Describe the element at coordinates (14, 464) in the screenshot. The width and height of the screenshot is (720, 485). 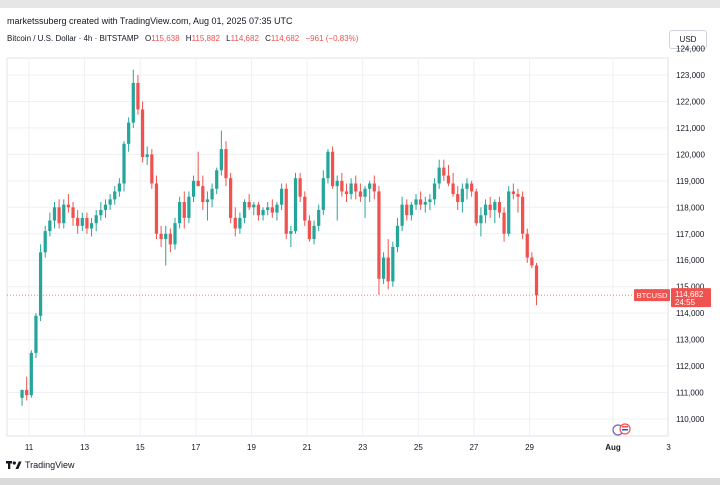
I see `tradingview-logo-icon` at that location.